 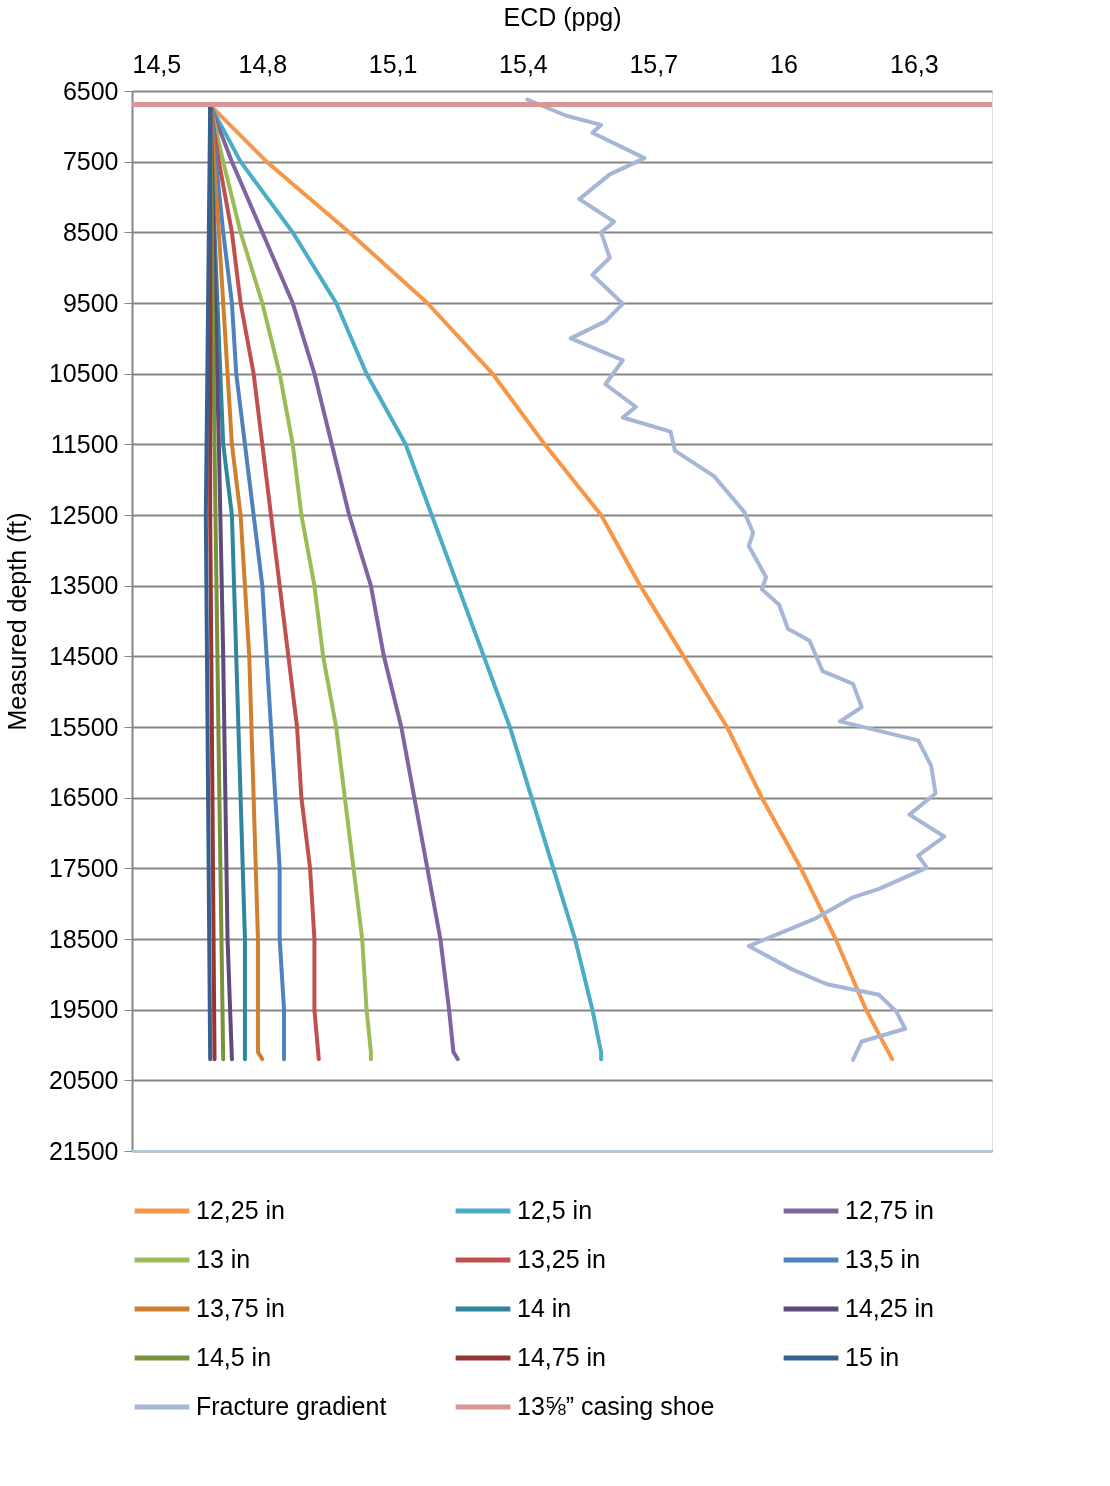 I want to click on legend-label: 13,75 in, so click(x=240, y=1308).